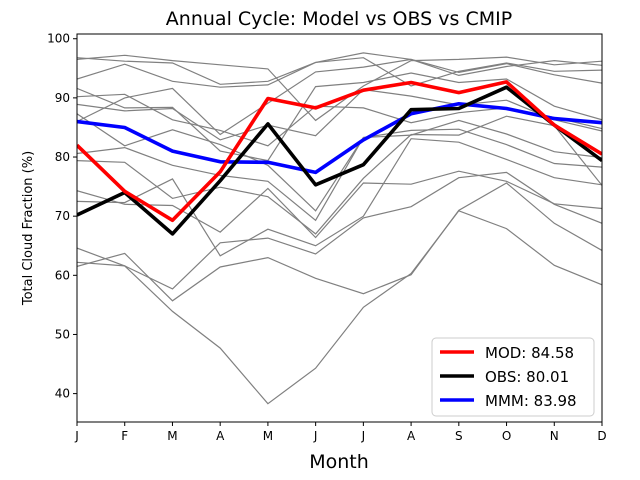 The height and width of the screenshot is (480, 640). I want to click on x-tick-label: O, so click(506, 436).